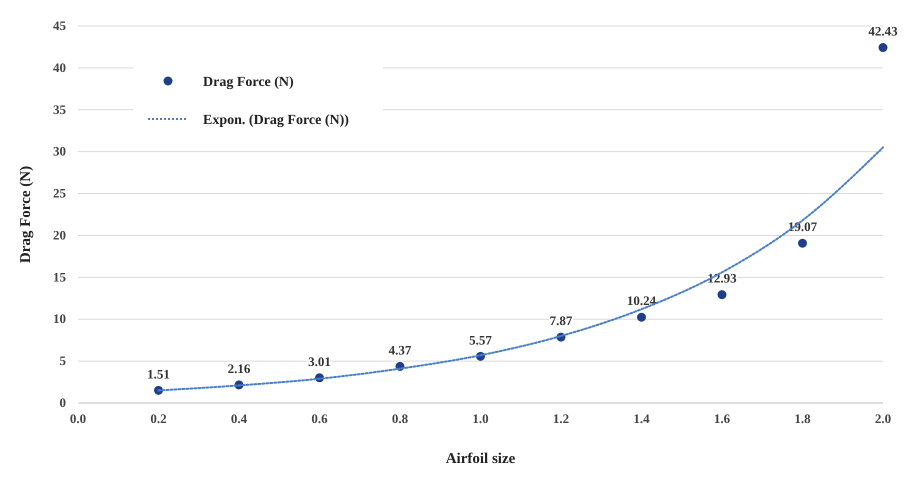 This screenshot has width=912, height=488. What do you see at coordinates (26, 215) in the screenshot?
I see `y-axis-title: Drag Force (N)` at bounding box center [26, 215].